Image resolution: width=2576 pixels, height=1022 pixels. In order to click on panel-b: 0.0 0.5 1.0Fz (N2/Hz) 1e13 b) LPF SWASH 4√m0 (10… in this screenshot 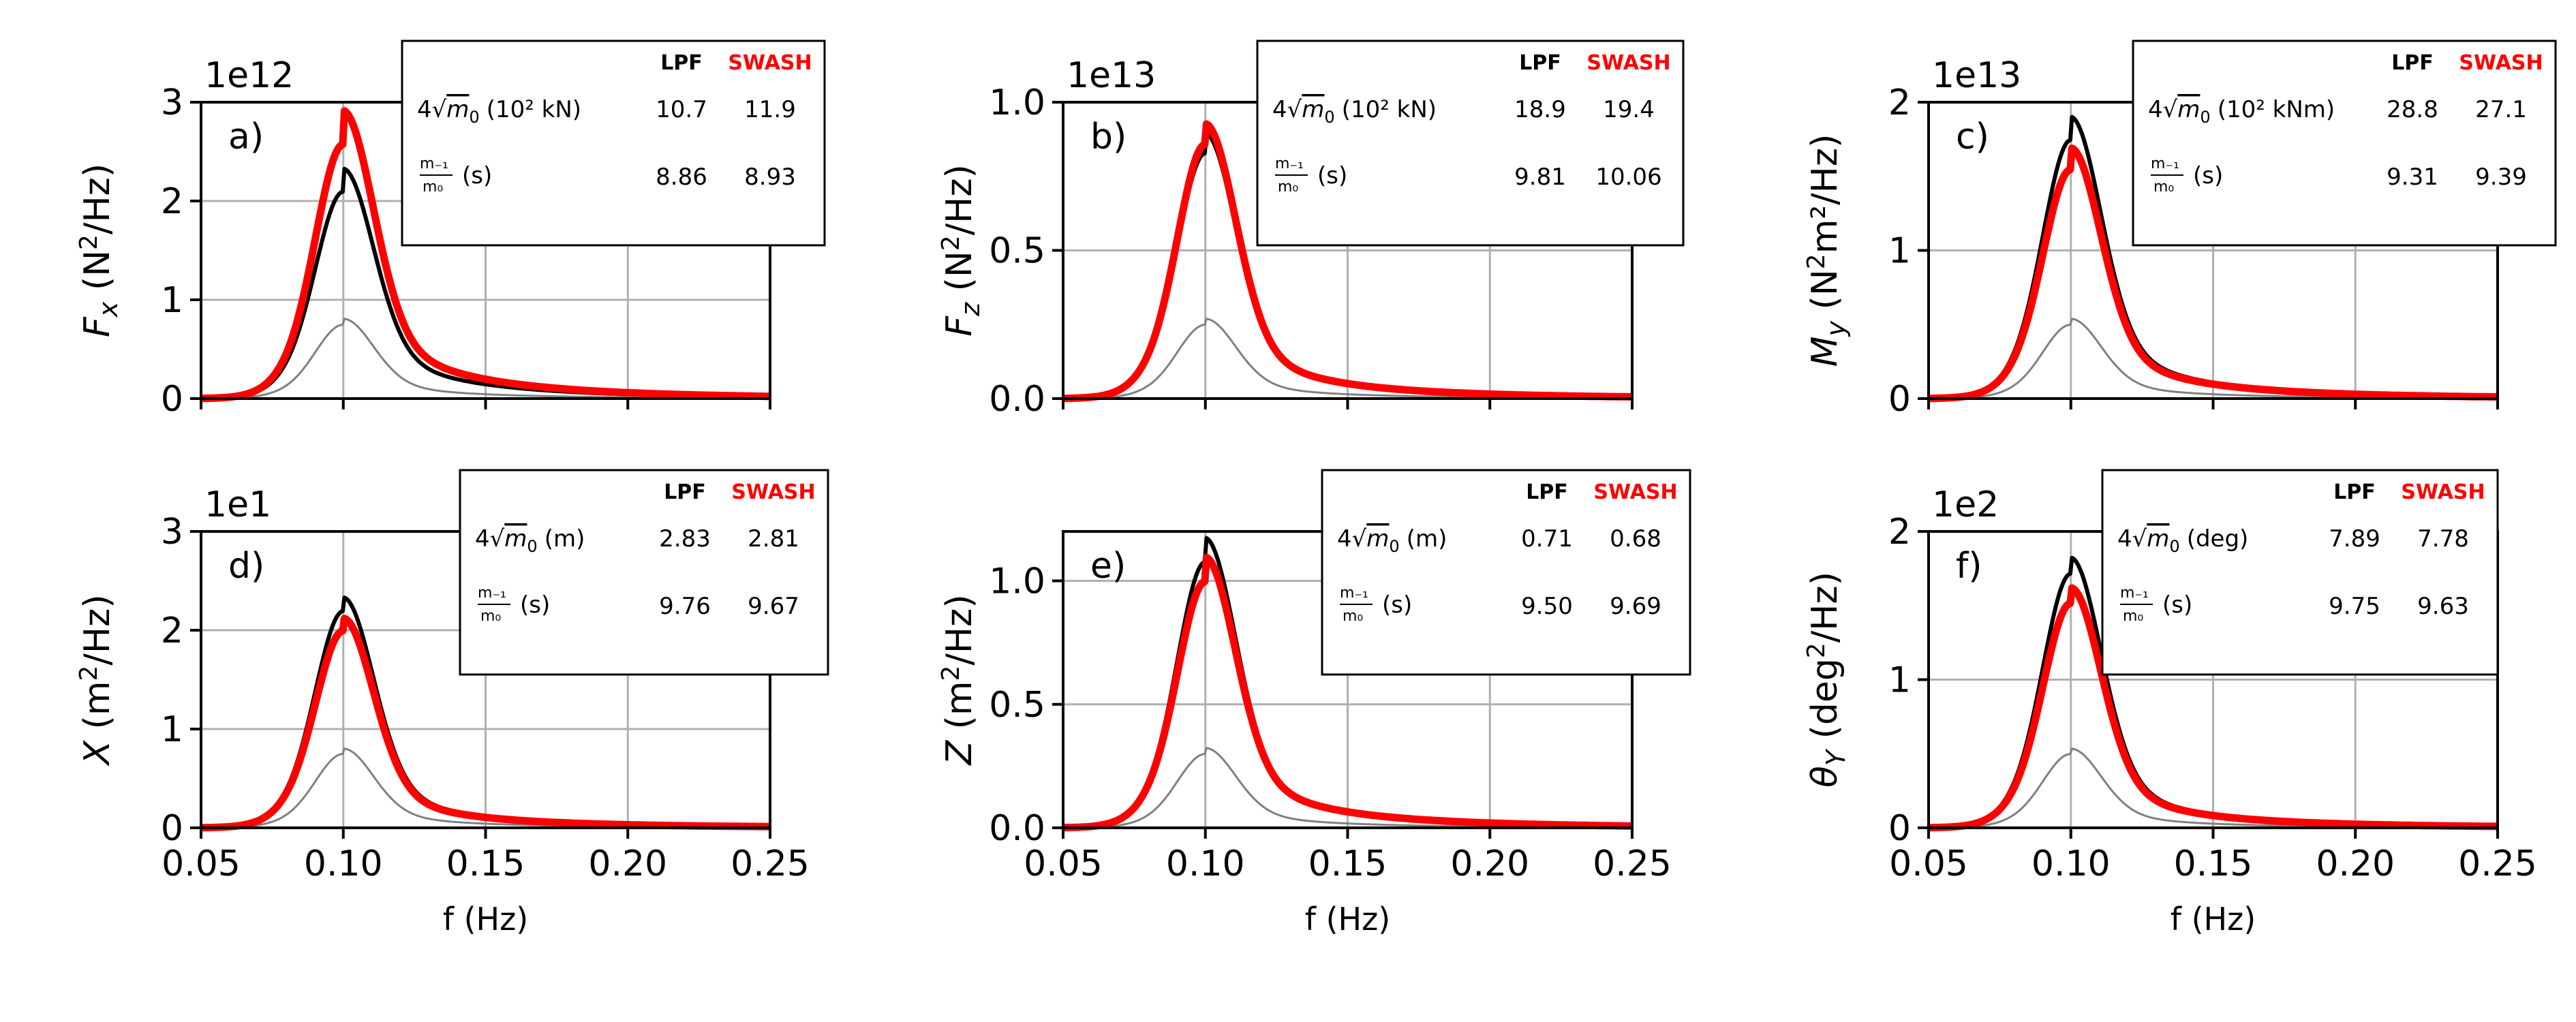, I will do `click(1311, 230)`.